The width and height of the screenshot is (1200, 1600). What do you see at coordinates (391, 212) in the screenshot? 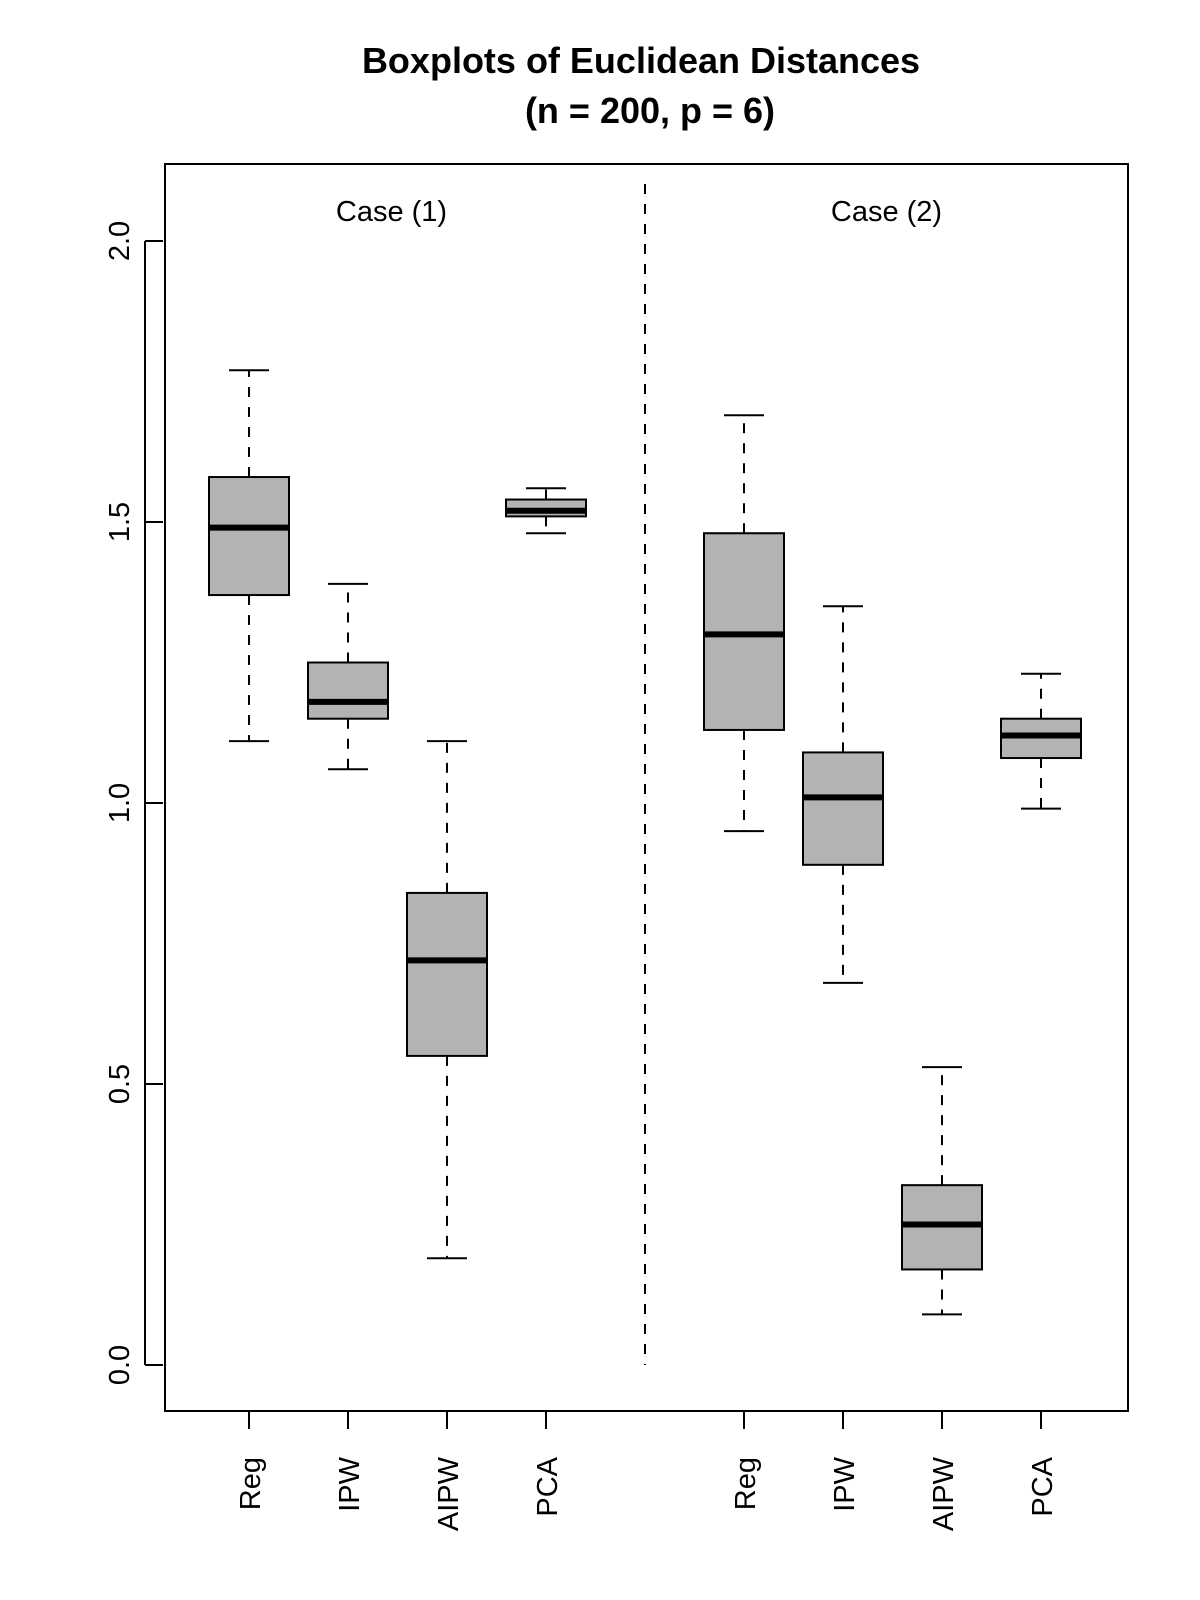
I see `case-label: Case (1)` at bounding box center [391, 212].